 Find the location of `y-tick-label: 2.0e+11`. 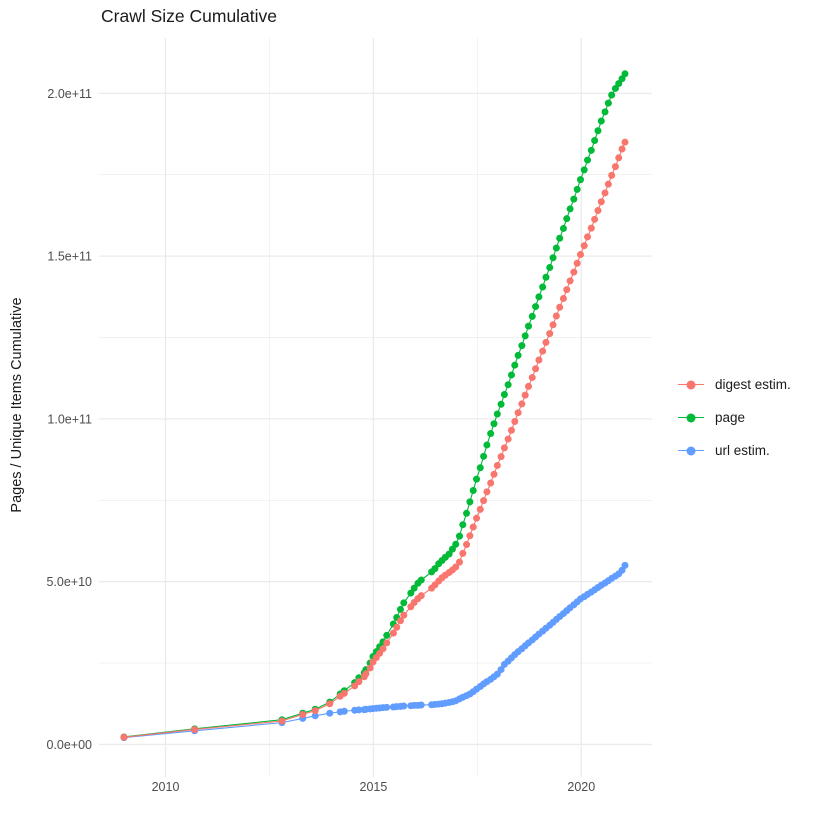

y-tick-label: 2.0e+11 is located at coordinates (69, 94).